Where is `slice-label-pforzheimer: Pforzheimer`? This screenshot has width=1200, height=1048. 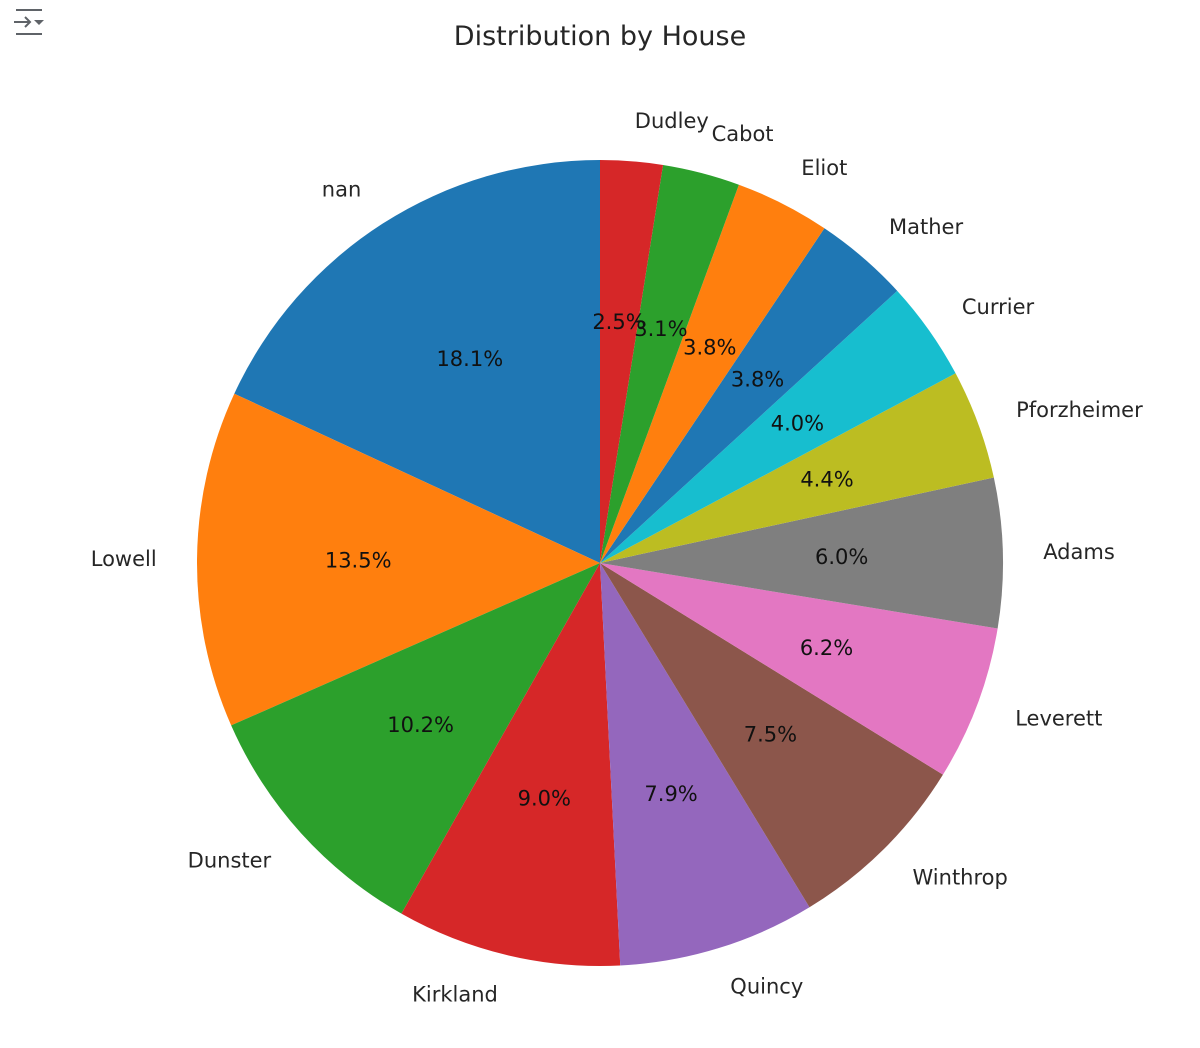
slice-label-pforzheimer: Pforzheimer is located at coordinates (1079, 410).